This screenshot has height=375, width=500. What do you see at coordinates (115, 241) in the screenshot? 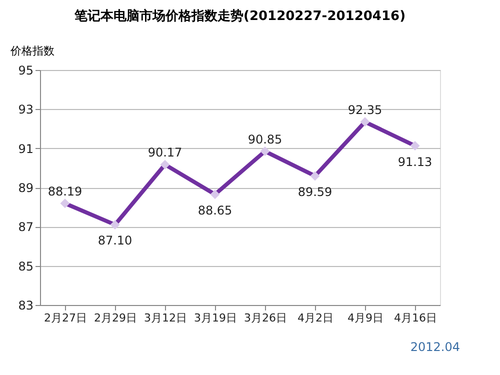
I see `data-label: 87.10` at bounding box center [115, 241].